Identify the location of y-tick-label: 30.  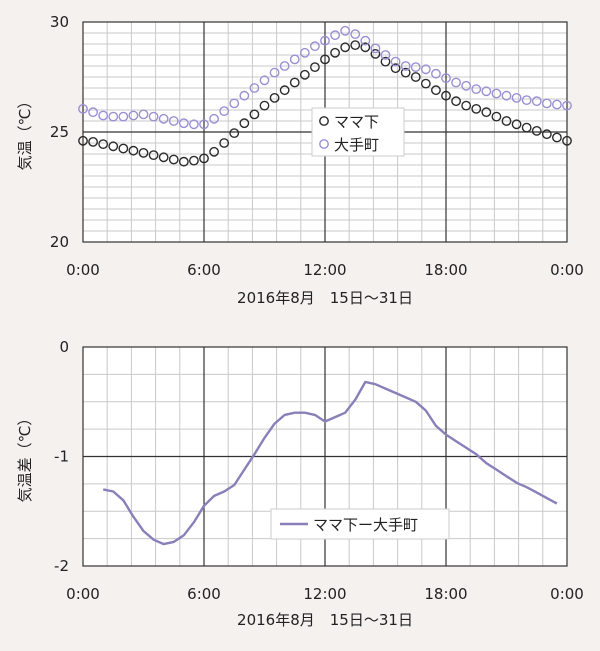
(59, 22).